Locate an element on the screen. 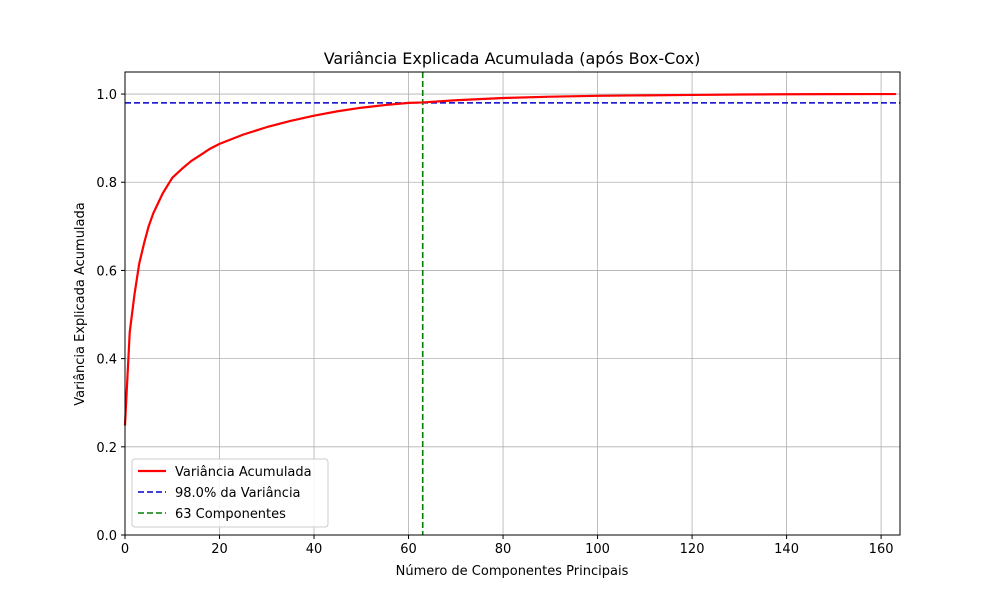 The width and height of the screenshot is (1000, 604). y-tick-label: 0.8 is located at coordinates (106, 183).